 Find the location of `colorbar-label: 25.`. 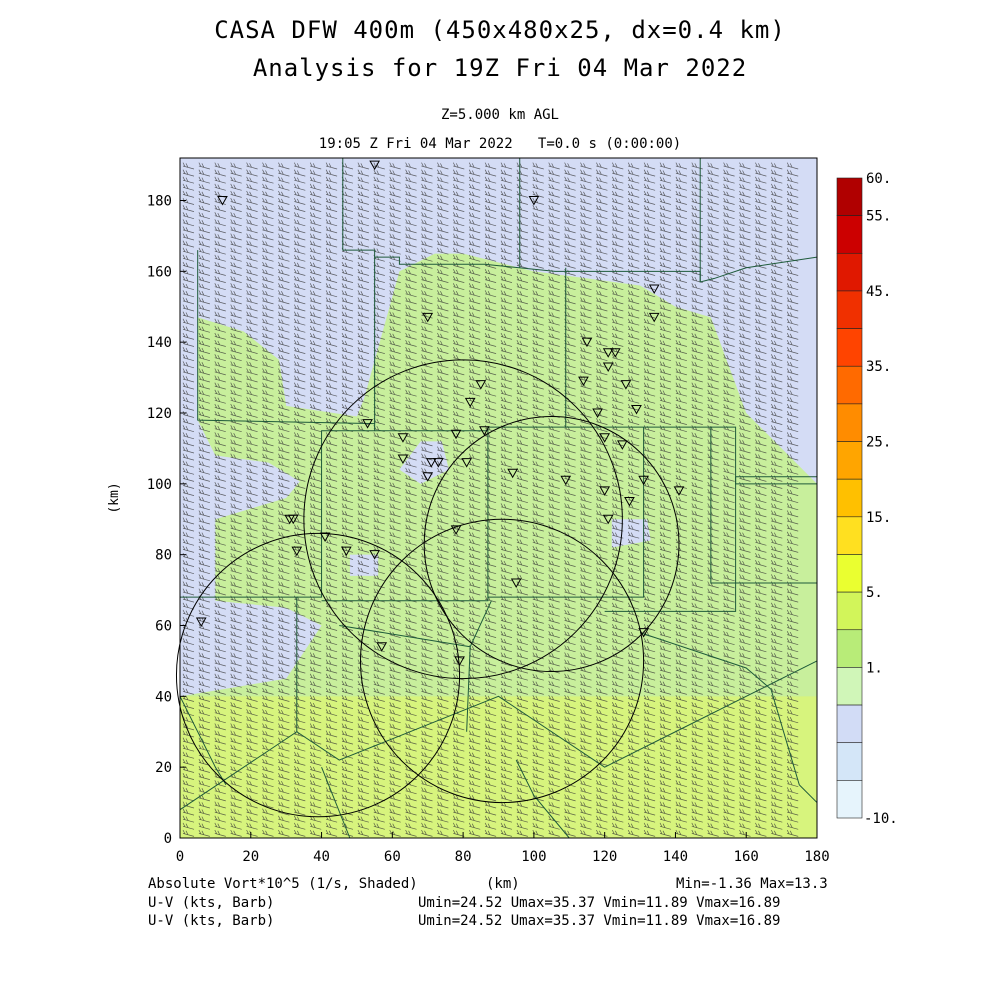

colorbar-label: 25. is located at coordinates (878, 443).